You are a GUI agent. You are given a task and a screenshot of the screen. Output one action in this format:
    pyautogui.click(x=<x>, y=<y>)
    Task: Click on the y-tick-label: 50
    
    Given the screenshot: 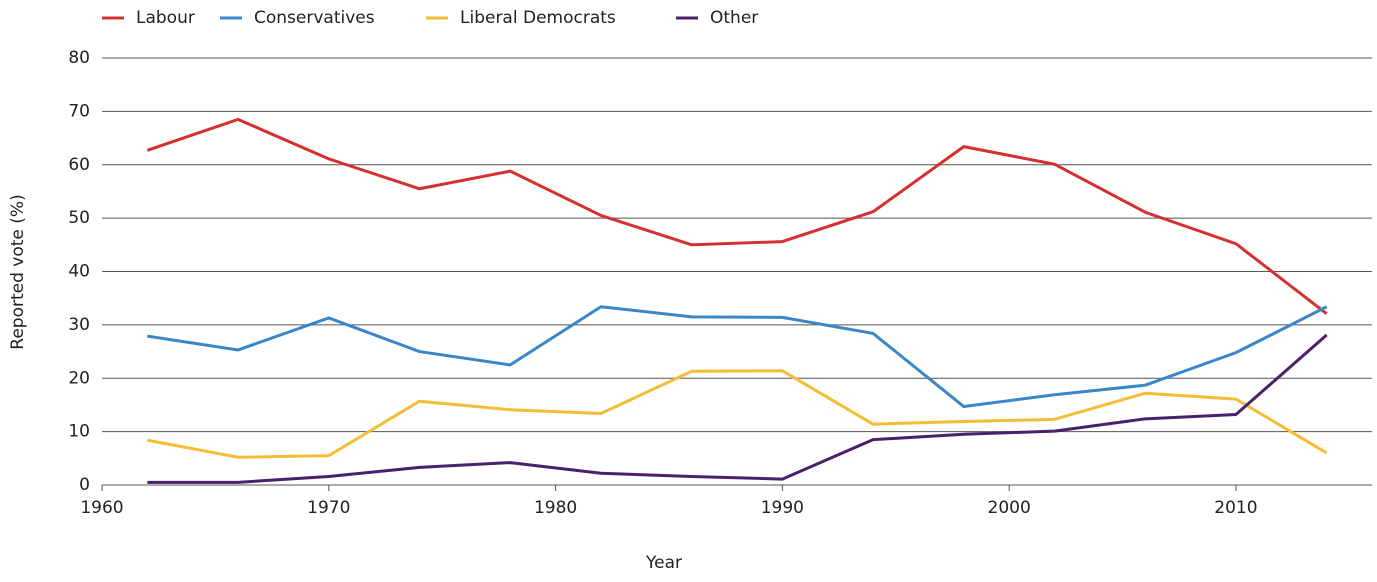 What is the action you would take?
    pyautogui.click(x=79, y=218)
    